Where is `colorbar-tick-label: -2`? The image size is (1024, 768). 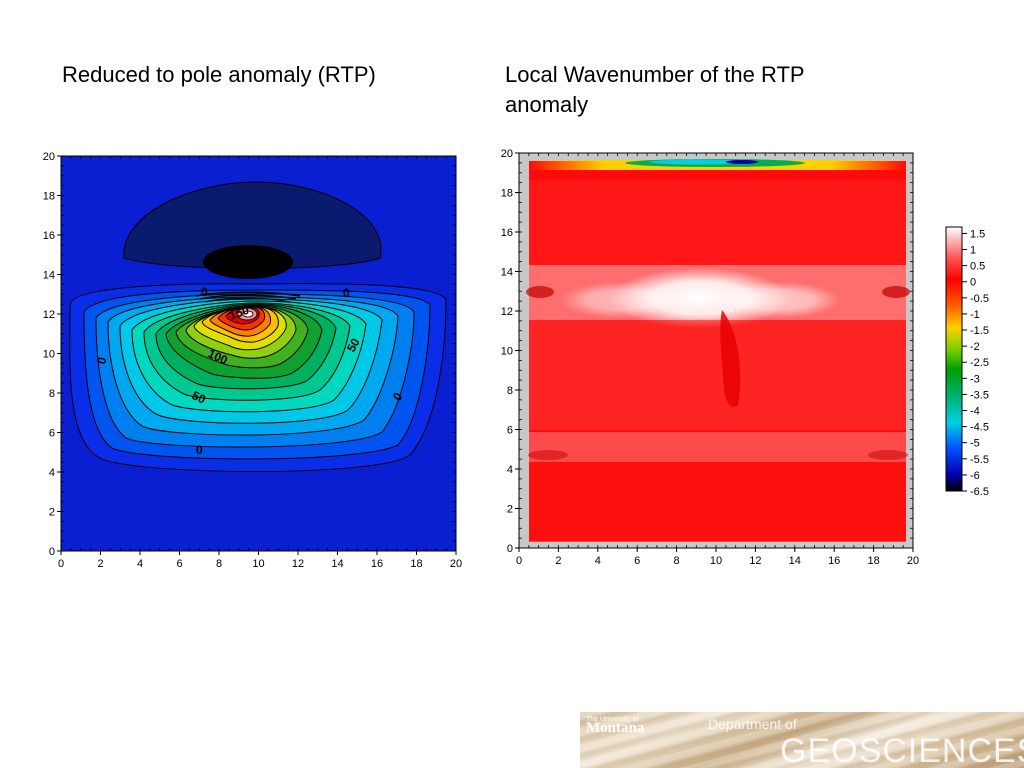 colorbar-tick-label: -2 is located at coordinates (975, 347).